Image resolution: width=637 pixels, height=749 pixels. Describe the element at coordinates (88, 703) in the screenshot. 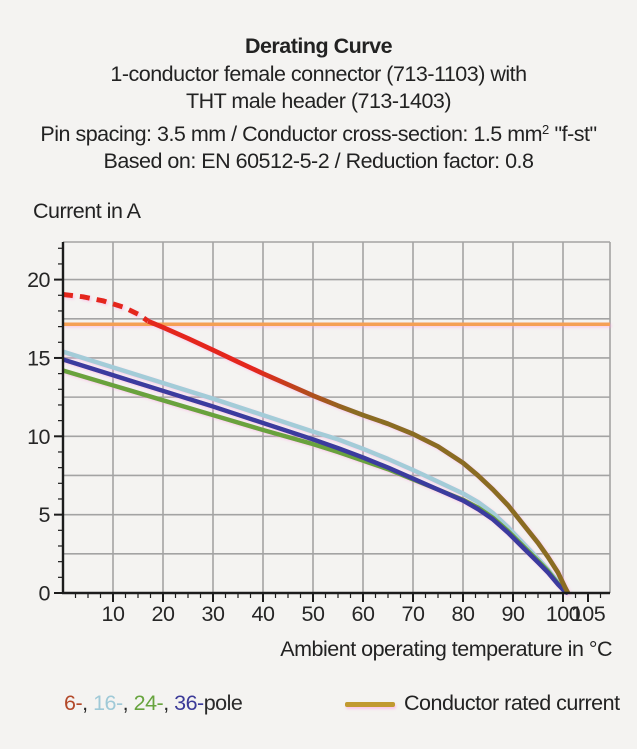

I see `legend-part-1: ,` at that location.